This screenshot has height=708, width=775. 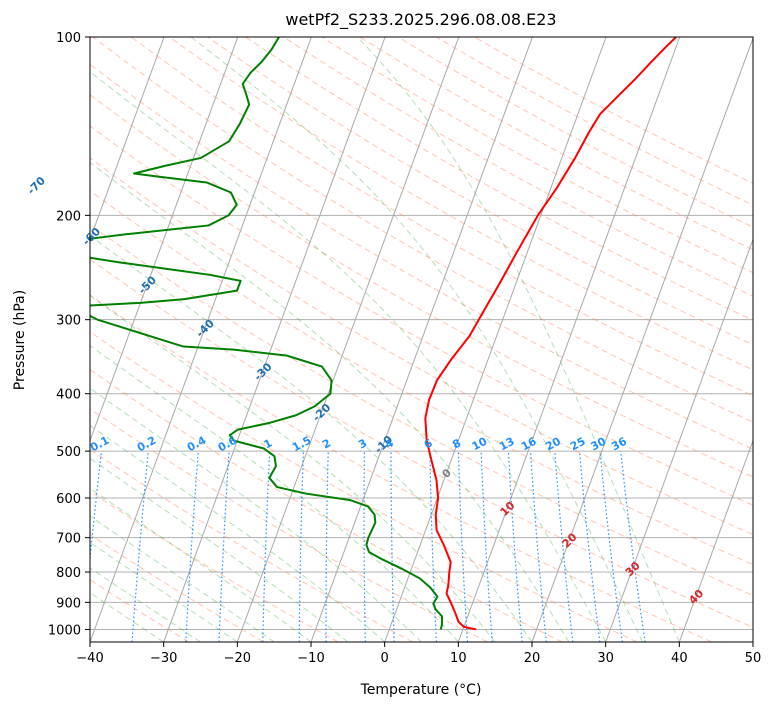 I want to click on mixing-ratio-label: 20, so click(x=553, y=444).